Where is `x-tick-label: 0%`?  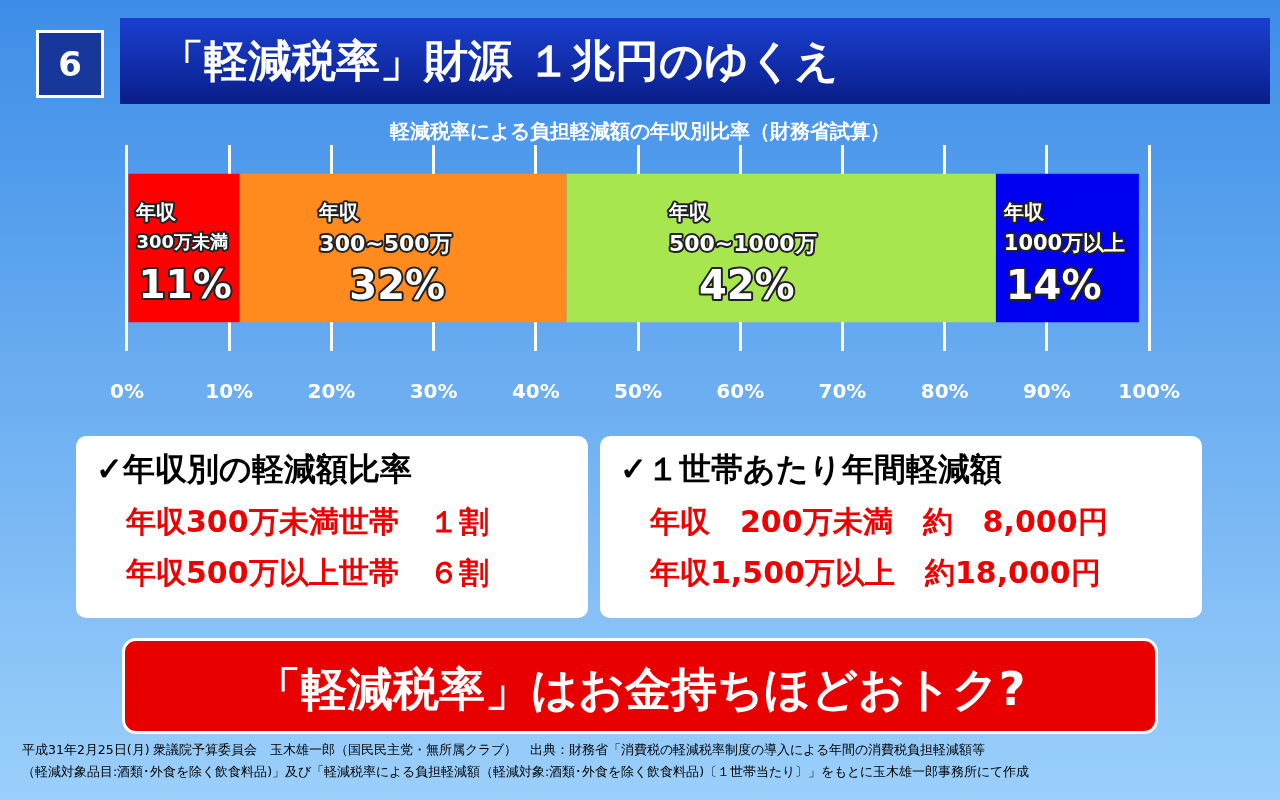 x-tick-label: 0% is located at coordinates (126, 391).